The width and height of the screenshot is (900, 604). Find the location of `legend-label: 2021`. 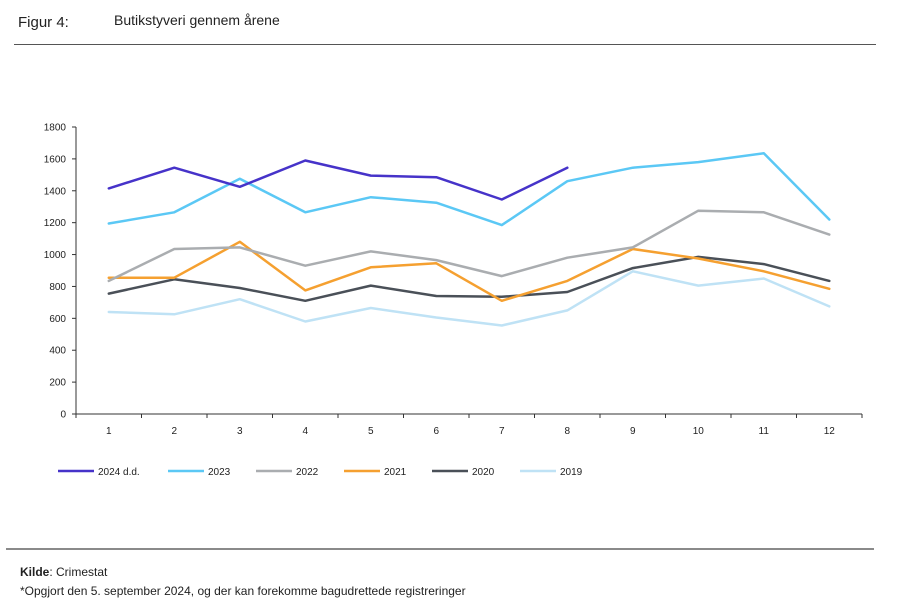

legend-label: 2021 is located at coordinates (395, 472).